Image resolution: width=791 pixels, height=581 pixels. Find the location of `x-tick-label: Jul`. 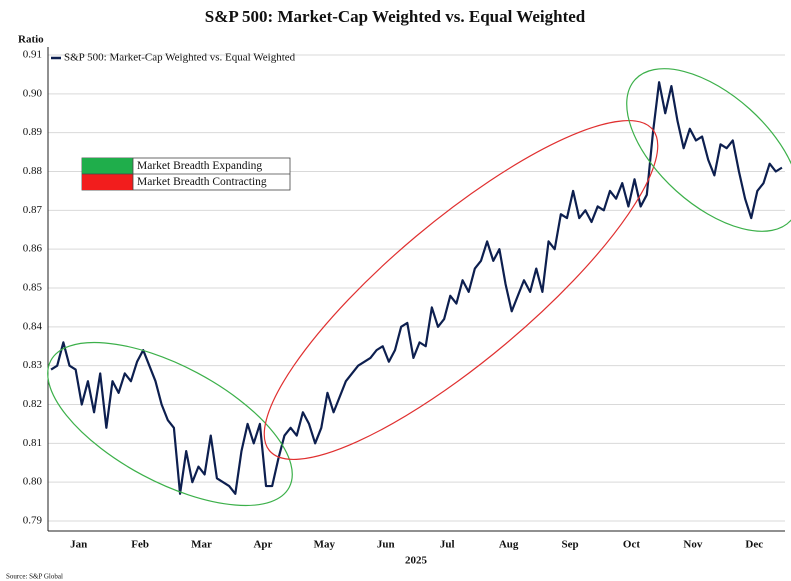

x-tick-label: Jul is located at coordinates (447, 545).